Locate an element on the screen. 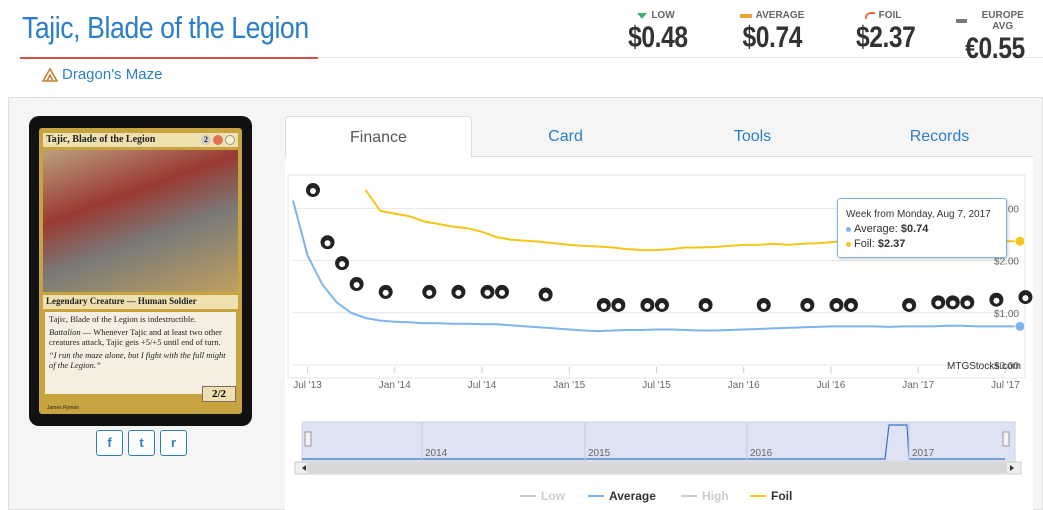 The height and width of the screenshot is (510, 1043). legend-item-low: Low is located at coordinates (543, 496).